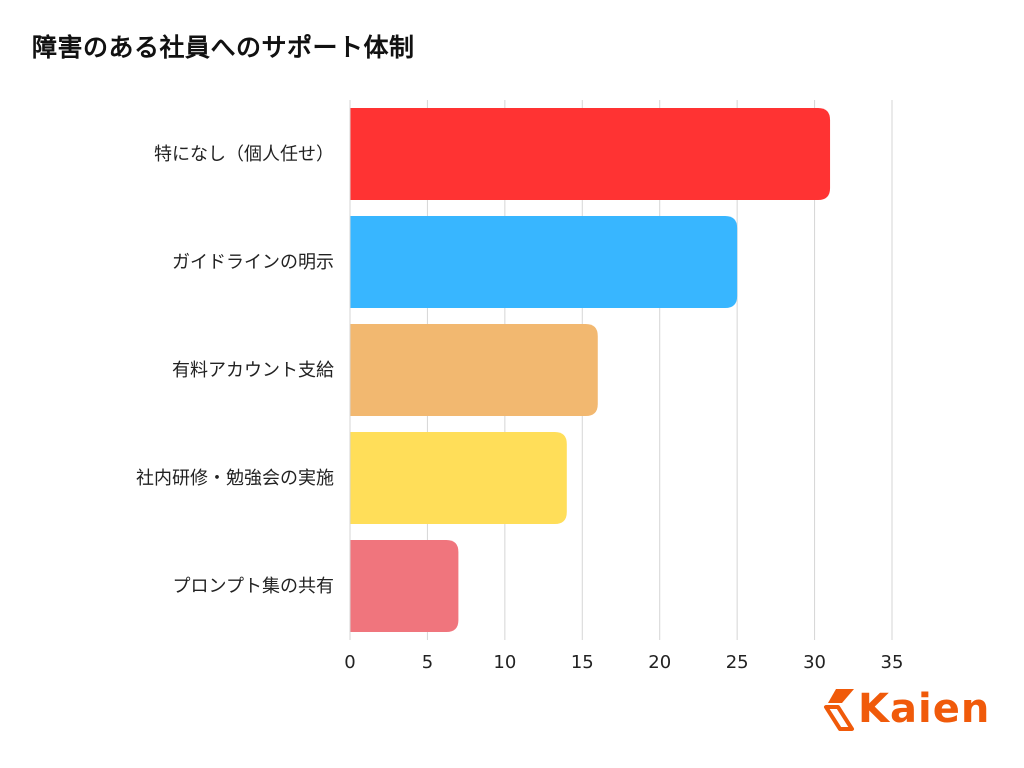 This screenshot has height=768, width=1024. I want to click on category-label: ガイドラインの明示, so click(253, 262).